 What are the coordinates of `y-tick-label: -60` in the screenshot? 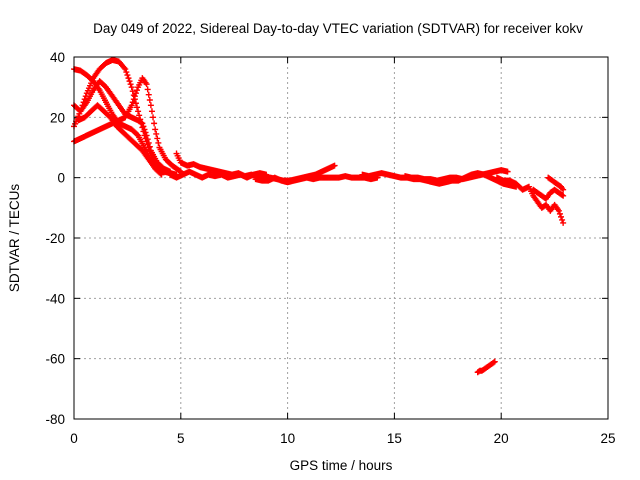 It's located at (55, 359).